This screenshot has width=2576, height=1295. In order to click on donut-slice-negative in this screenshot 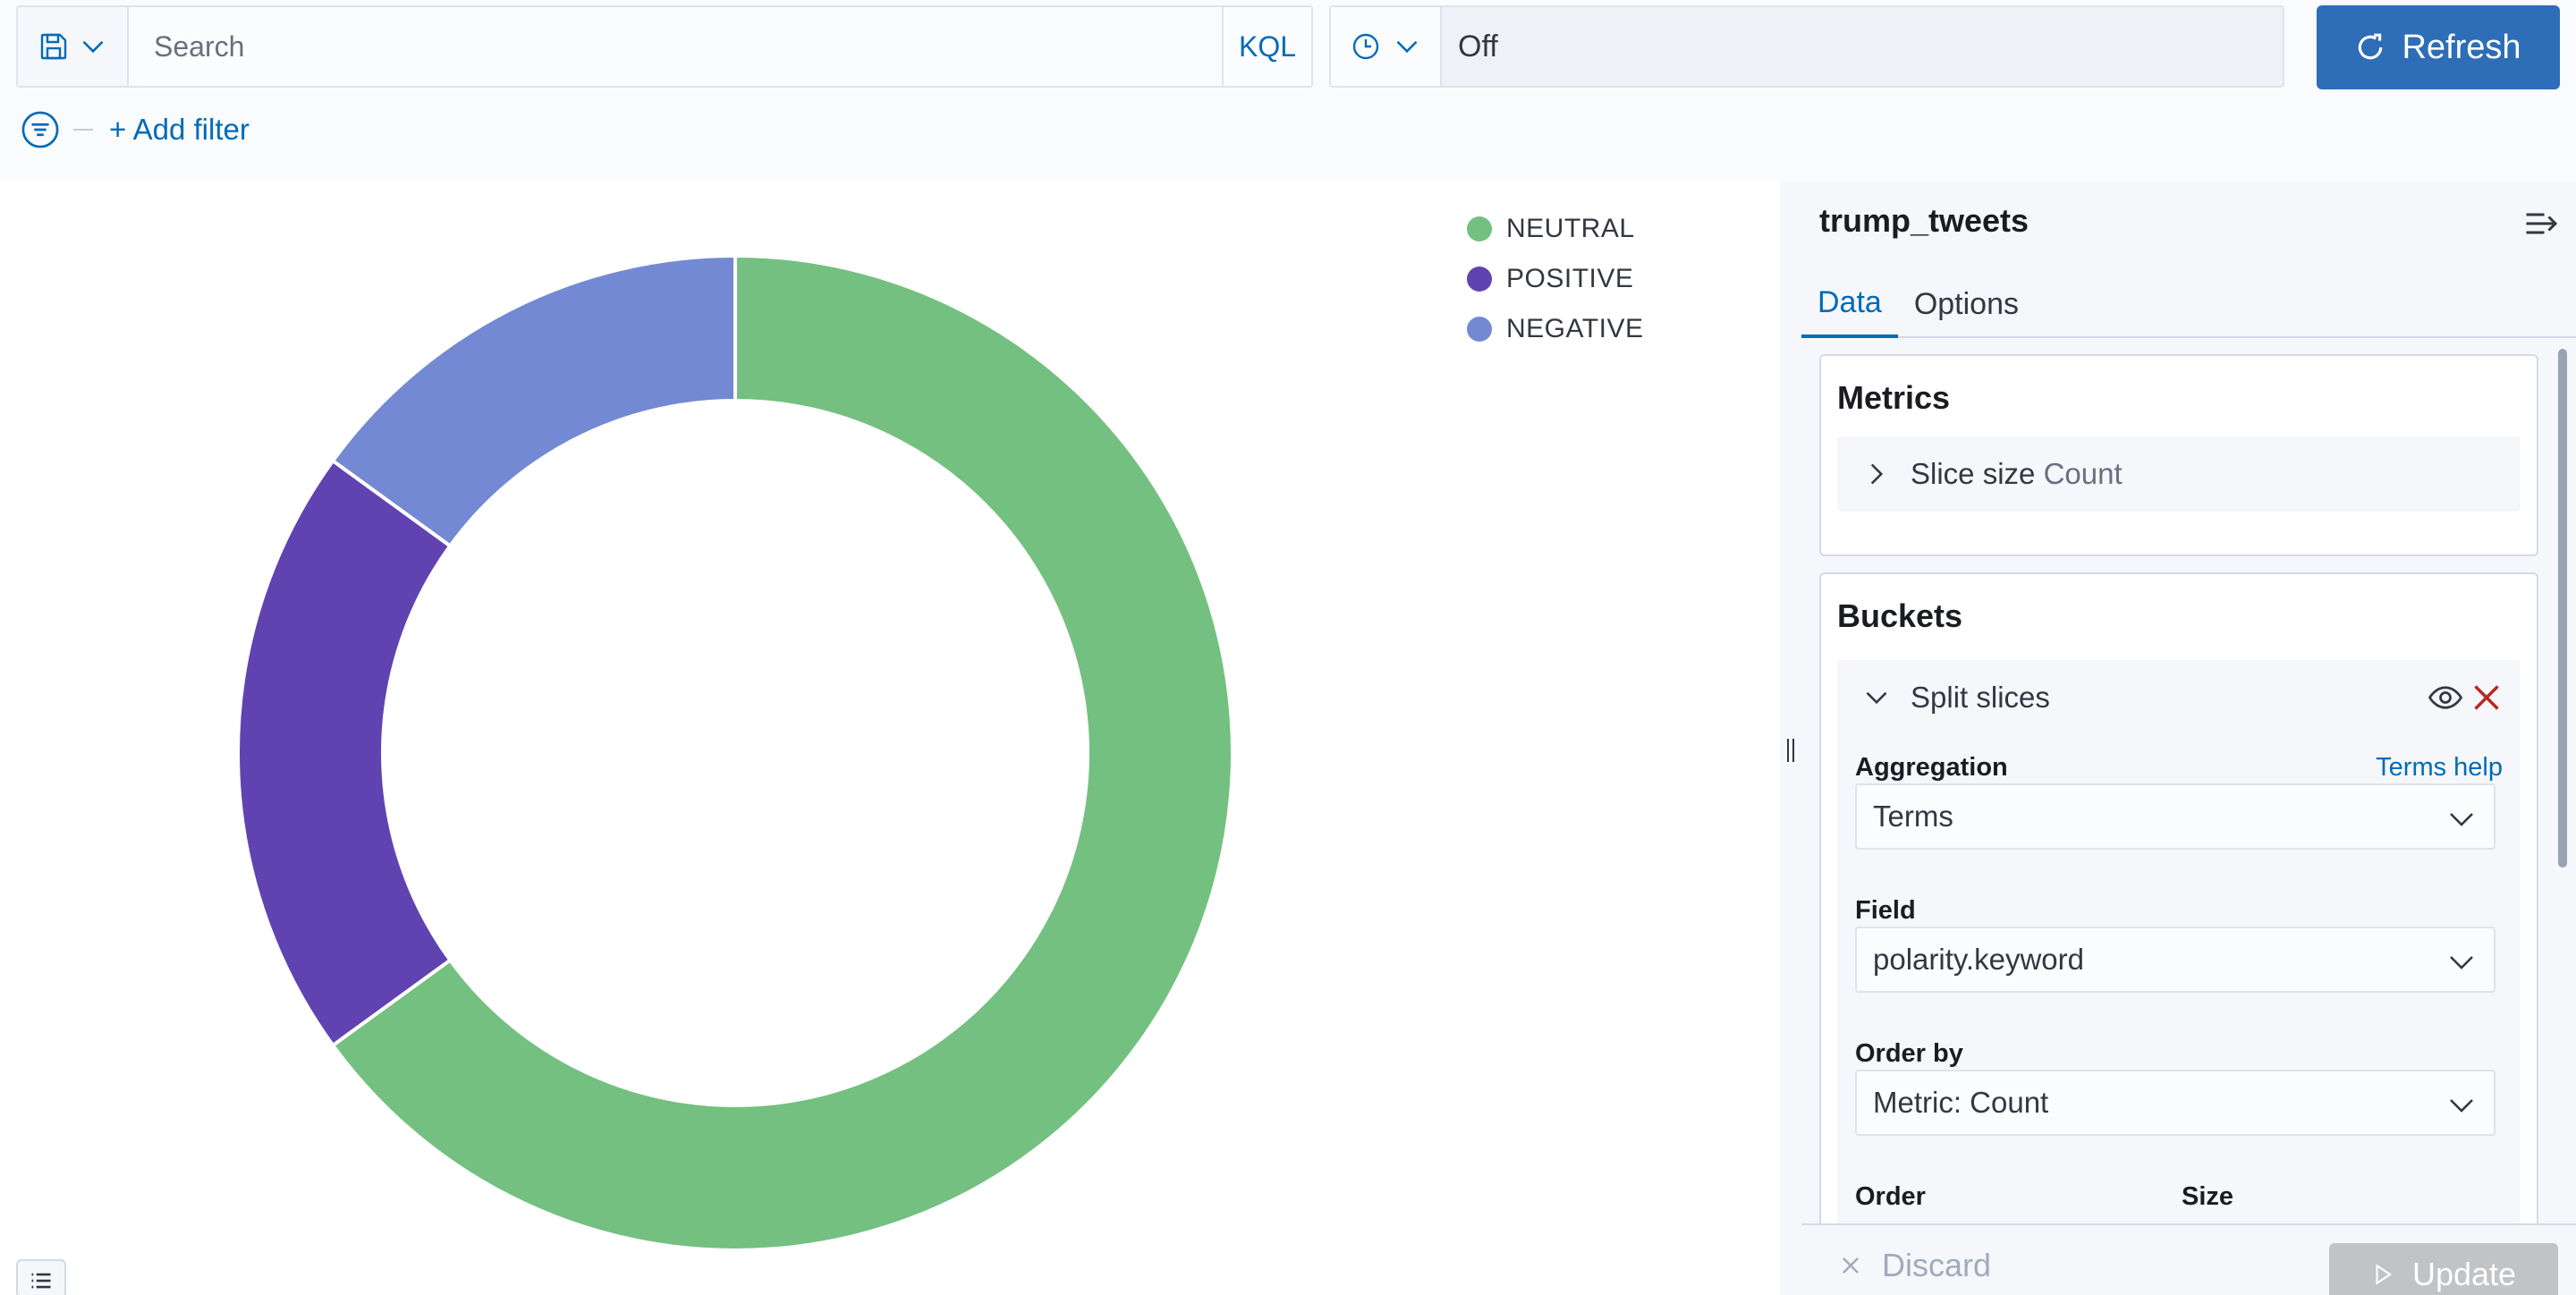, I will do `click(533, 401)`.